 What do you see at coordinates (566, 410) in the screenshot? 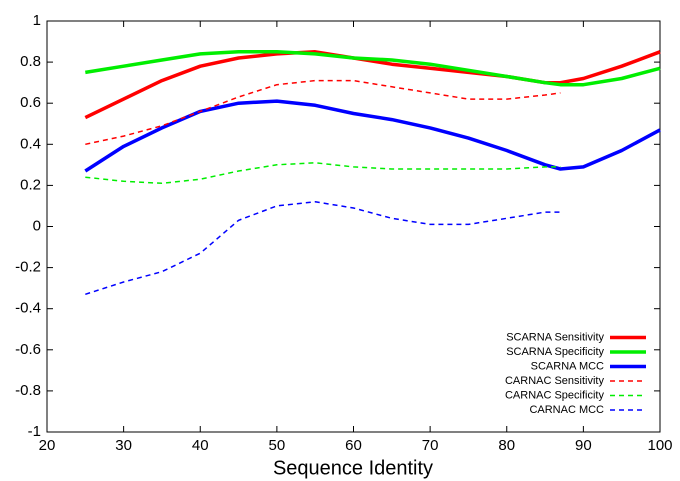
I see `legend-label: CARNAC MCC` at bounding box center [566, 410].